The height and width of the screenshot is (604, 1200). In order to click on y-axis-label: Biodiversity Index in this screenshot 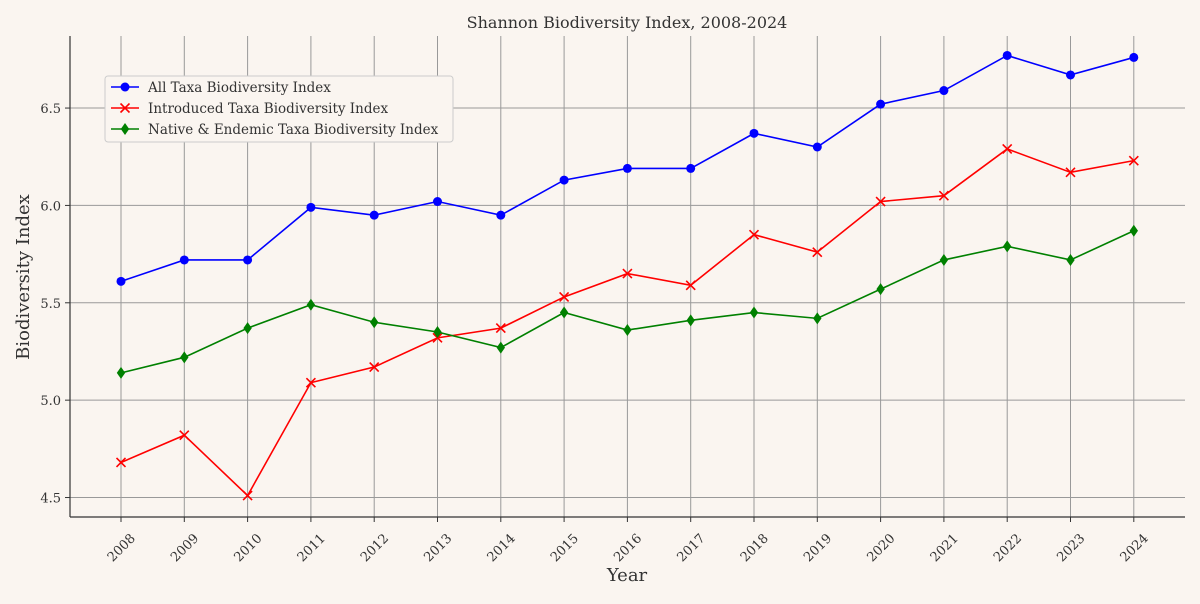, I will do `click(23, 277)`.